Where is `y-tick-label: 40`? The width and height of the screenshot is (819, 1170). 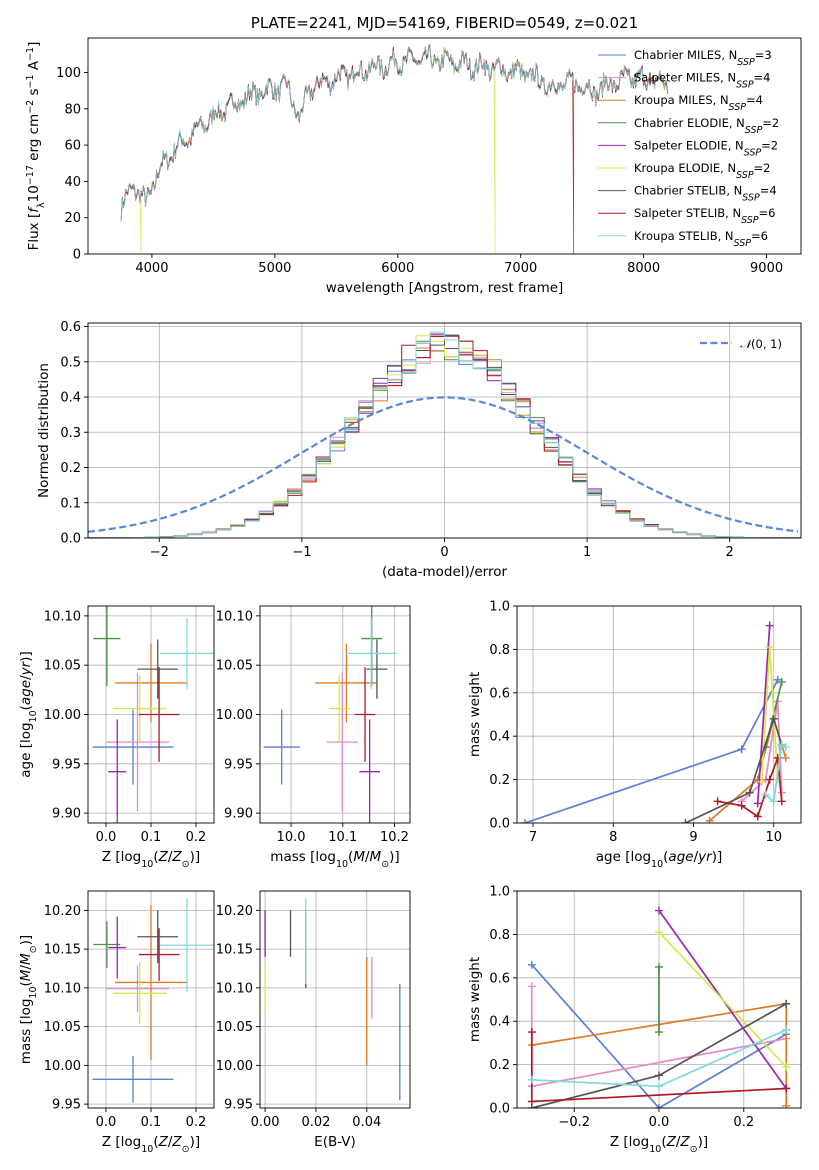
y-tick-label: 40 is located at coordinates (72, 182).